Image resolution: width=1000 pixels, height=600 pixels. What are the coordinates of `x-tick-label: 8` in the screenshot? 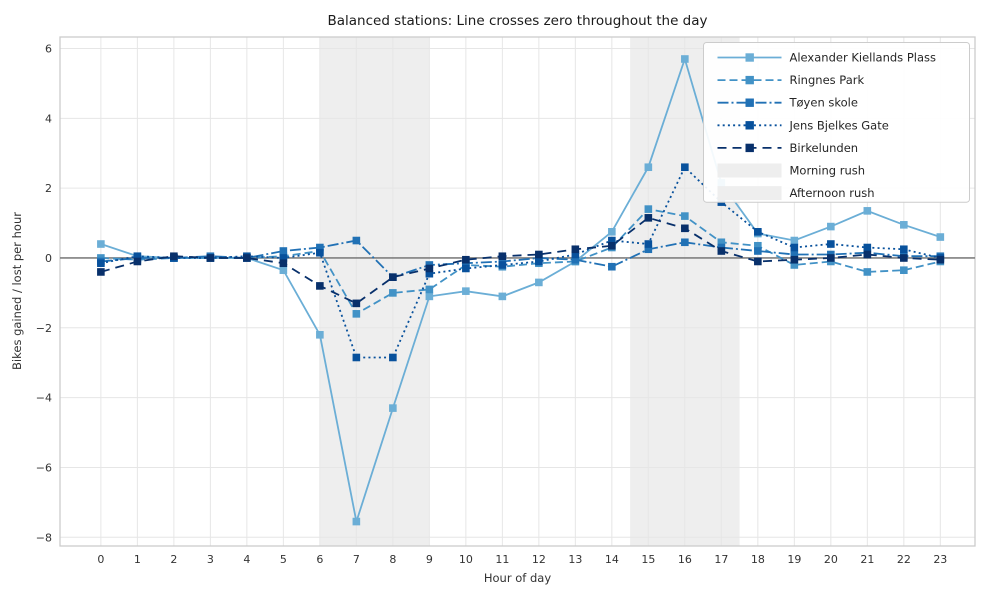 It's located at (392, 559).